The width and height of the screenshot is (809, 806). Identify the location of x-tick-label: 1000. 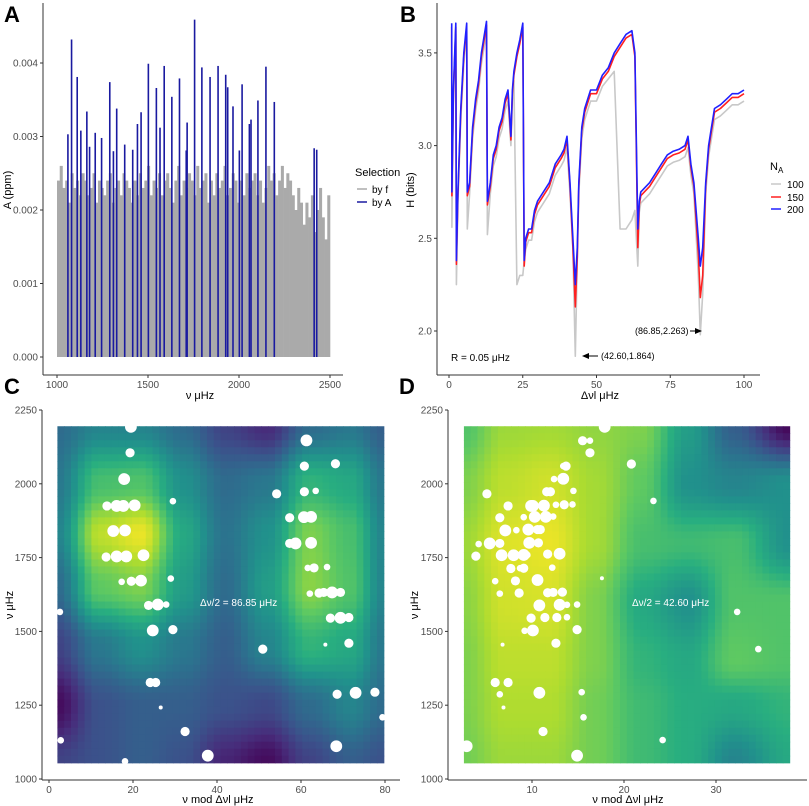
(57, 385).